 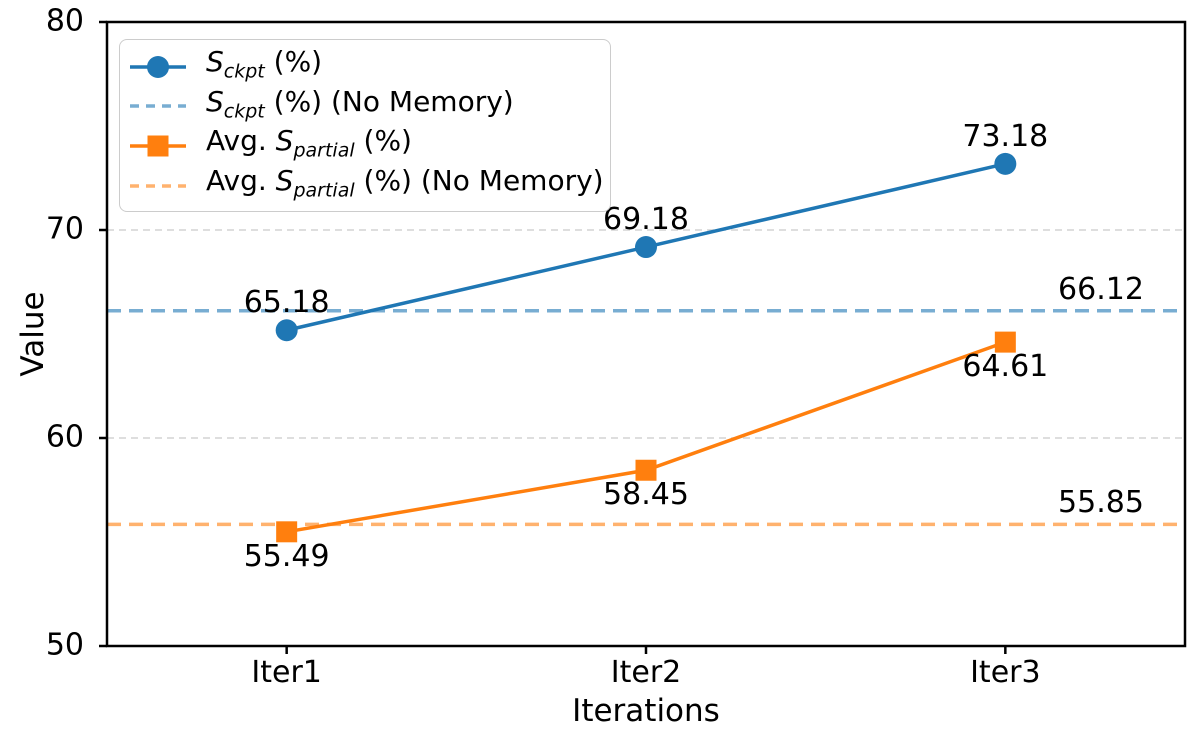 I want to click on legend-item-label: Avg. Spartial (%) (No Memory), so click(x=405, y=182).